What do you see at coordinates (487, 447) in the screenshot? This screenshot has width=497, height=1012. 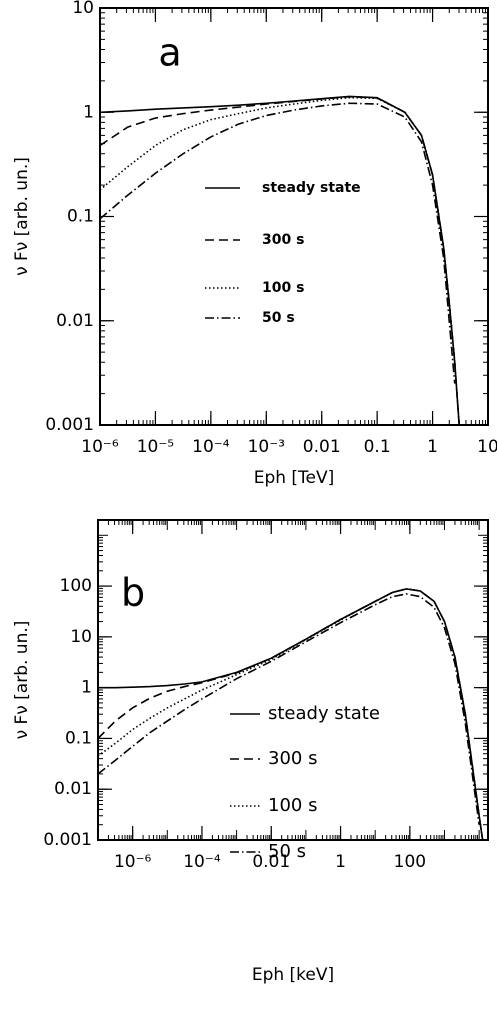 I see `x-tick-label: 10` at bounding box center [487, 447].